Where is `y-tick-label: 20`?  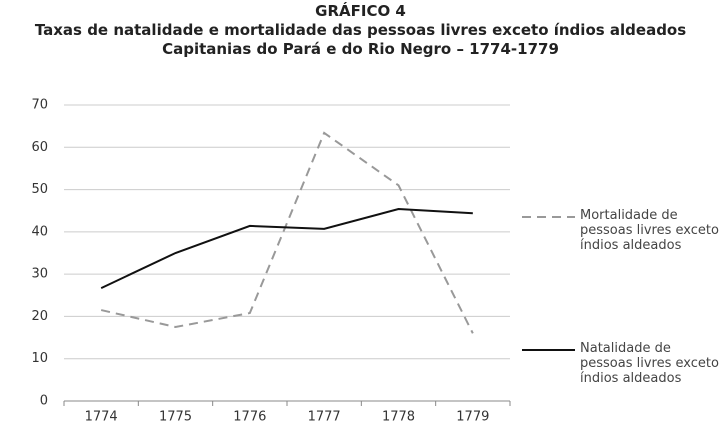
y-tick-label: 20 is located at coordinates (39, 316).